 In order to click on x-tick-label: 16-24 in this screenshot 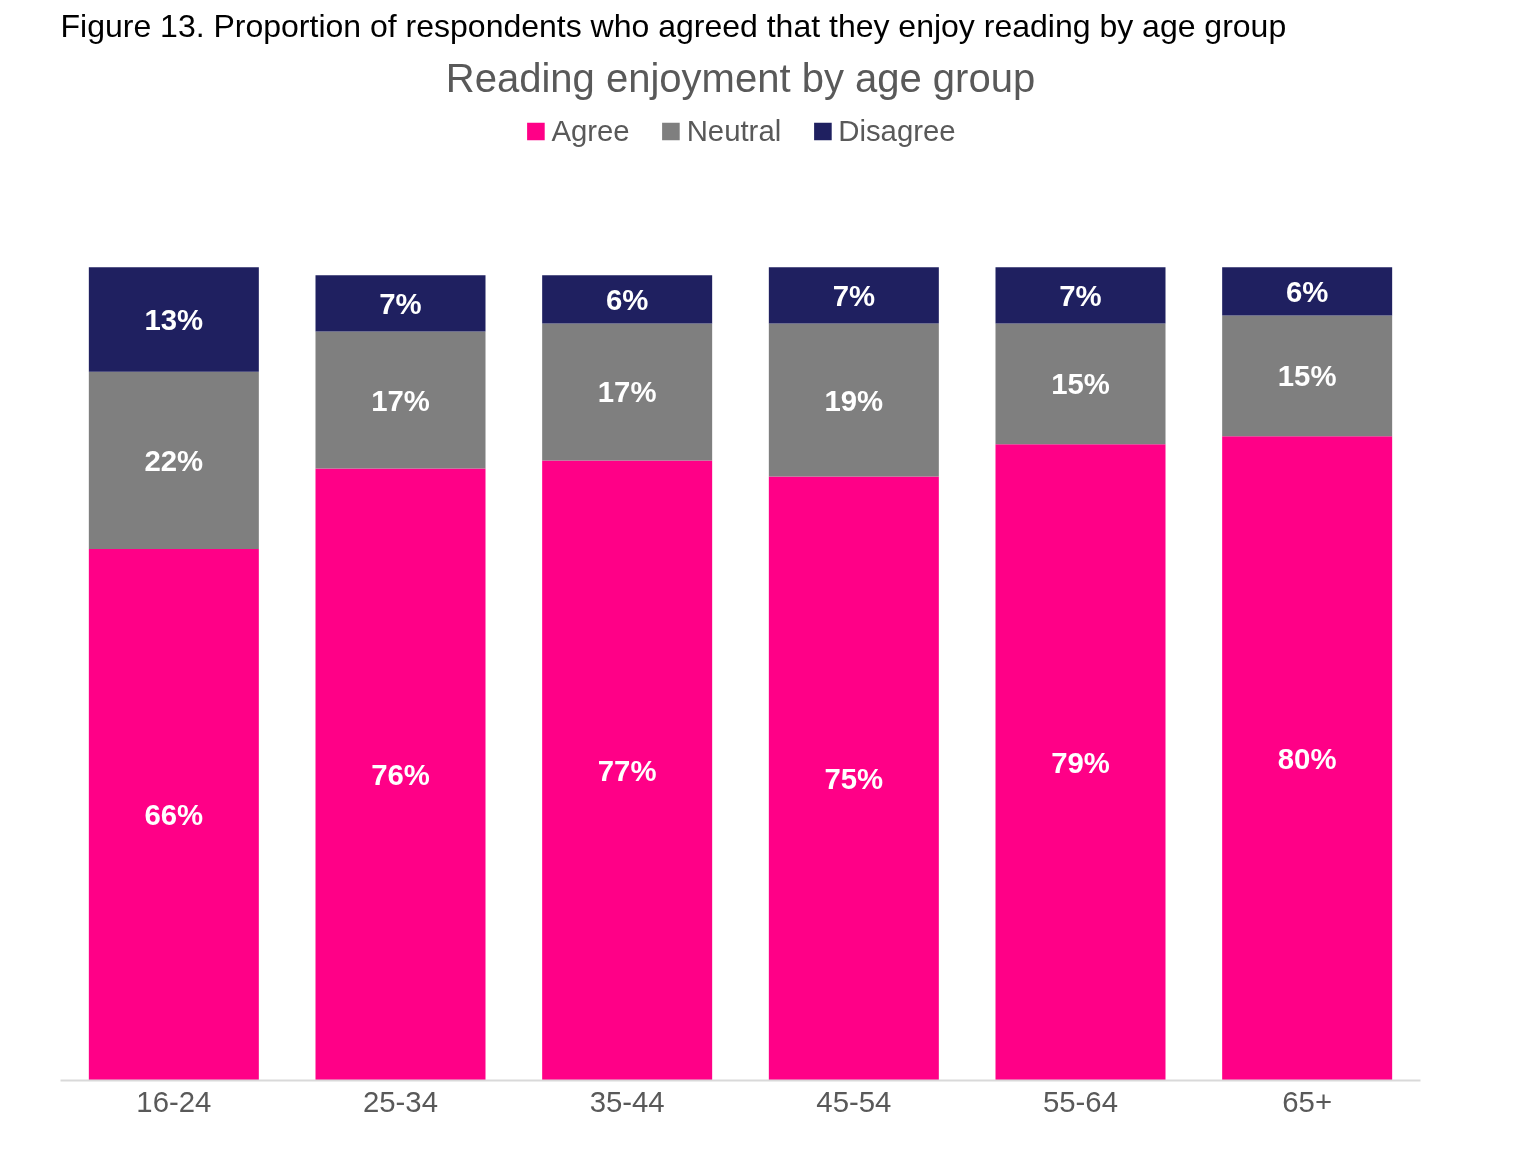, I will do `click(174, 1101)`.